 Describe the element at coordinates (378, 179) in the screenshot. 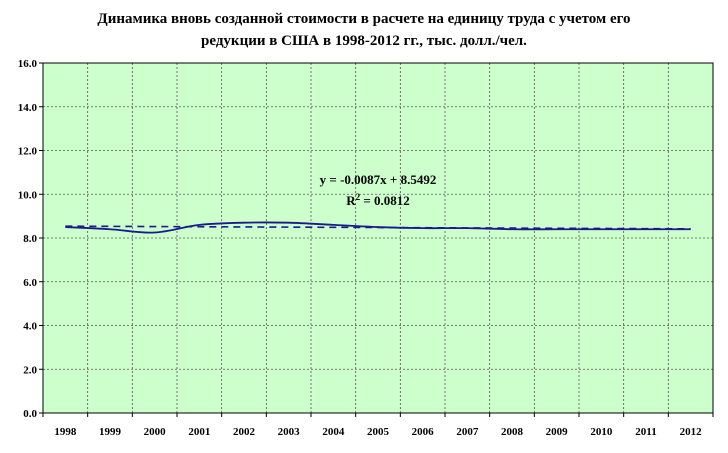

I see `trendline-equation: y = -0.0087x + 8.5492` at that location.